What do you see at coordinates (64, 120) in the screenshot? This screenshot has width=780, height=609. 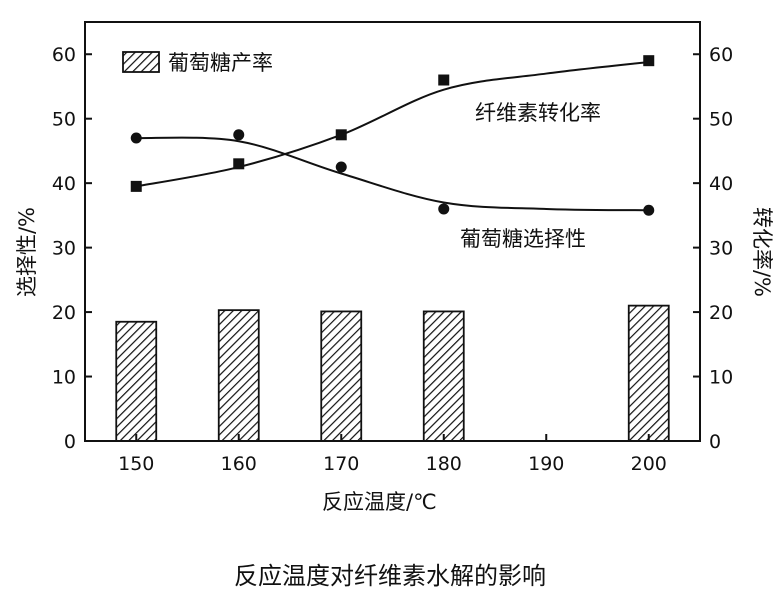 I see `y-left-tick-label: 50` at bounding box center [64, 120].